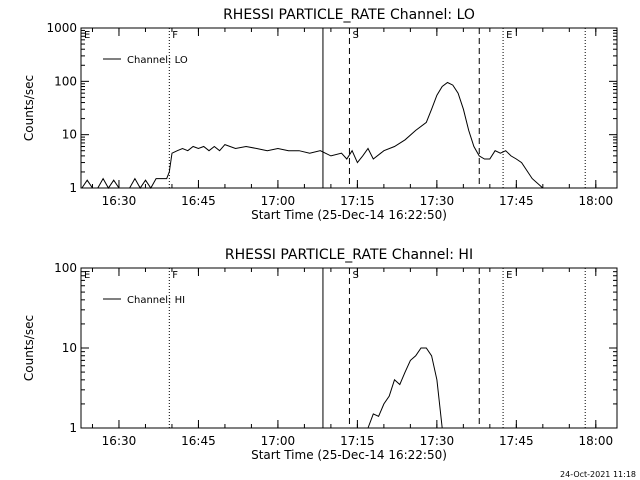  Describe the element at coordinates (405, 388) in the screenshot. I see `series-line` at that location.